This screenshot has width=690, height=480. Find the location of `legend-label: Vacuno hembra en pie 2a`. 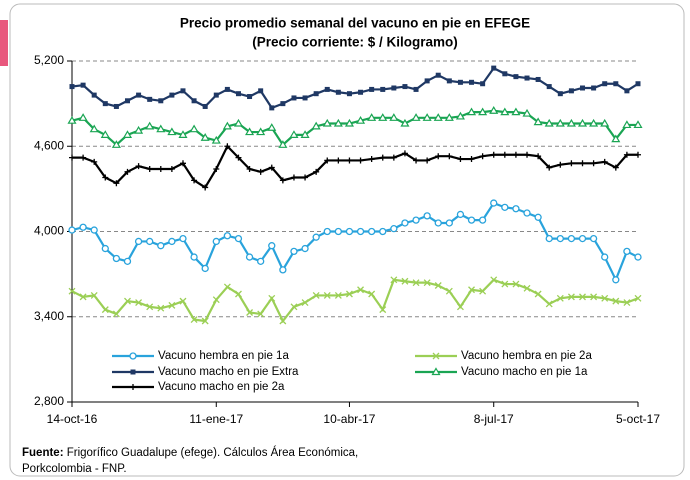

legend-label: Vacuno hembra en pie 2a is located at coordinates (526, 356).